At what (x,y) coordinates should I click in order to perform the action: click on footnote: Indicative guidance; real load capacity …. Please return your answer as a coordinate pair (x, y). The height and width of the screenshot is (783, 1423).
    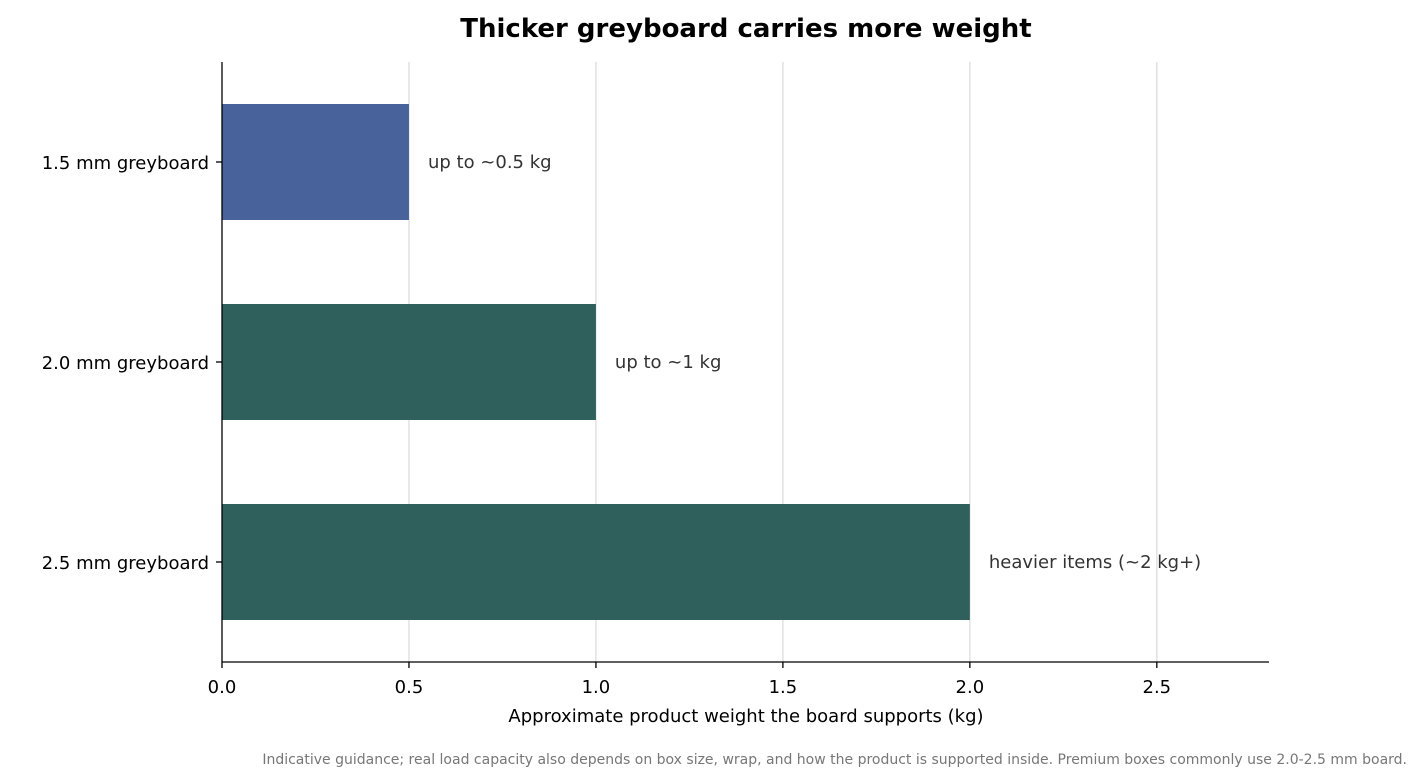
    Looking at the image, I should click on (834, 760).